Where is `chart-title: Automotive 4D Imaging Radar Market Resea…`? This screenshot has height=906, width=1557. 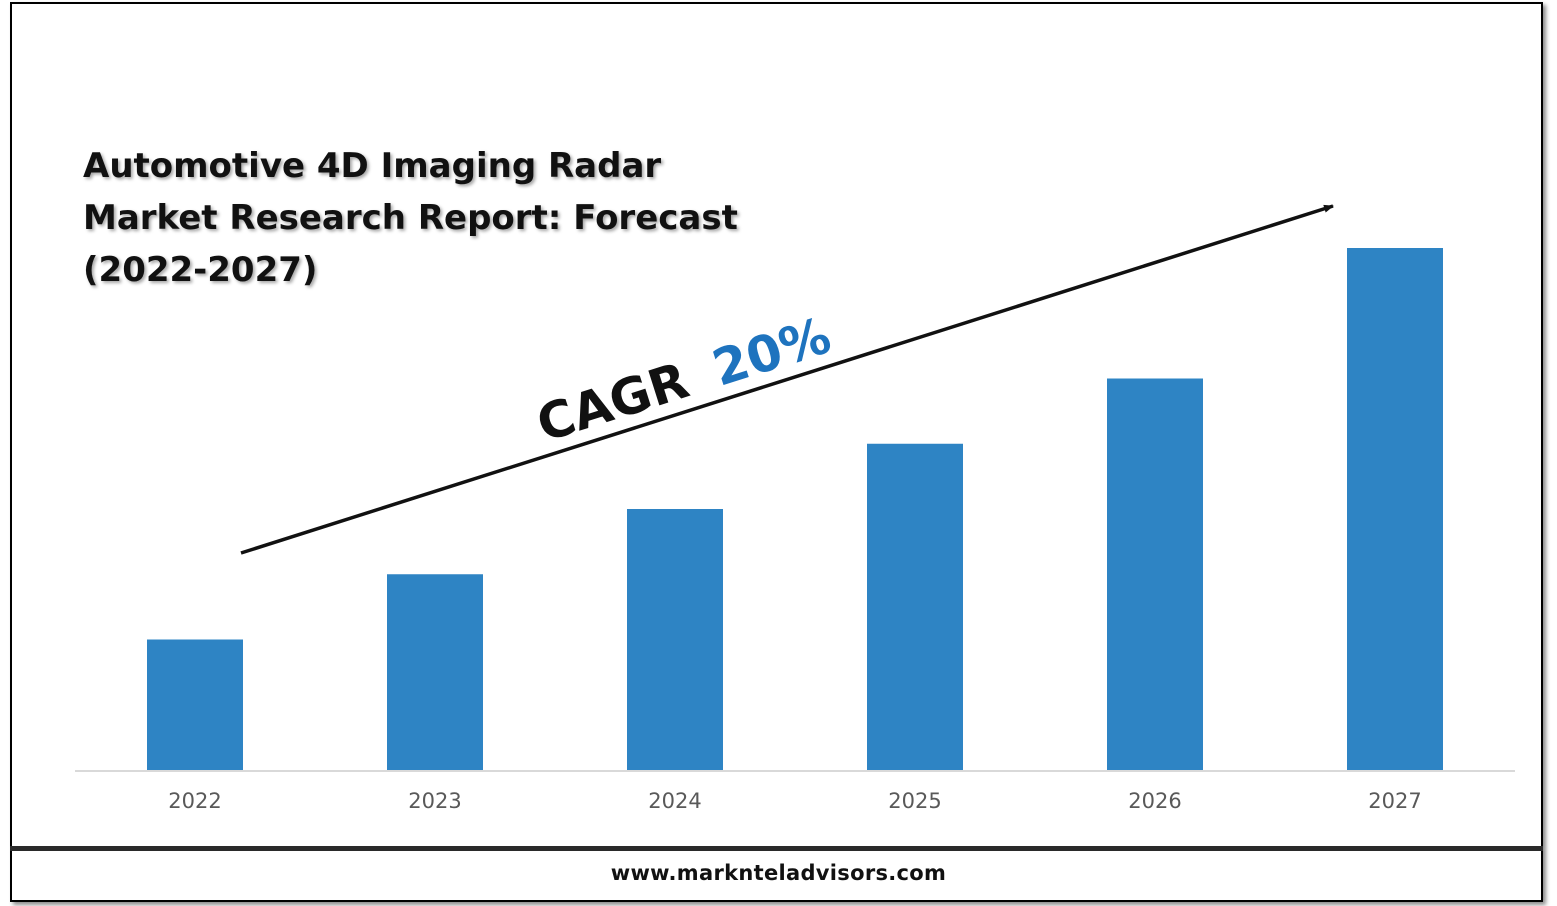
chart-title: Automotive 4D Imaging Radar Market Resea… is located at coordinates (443, 218).